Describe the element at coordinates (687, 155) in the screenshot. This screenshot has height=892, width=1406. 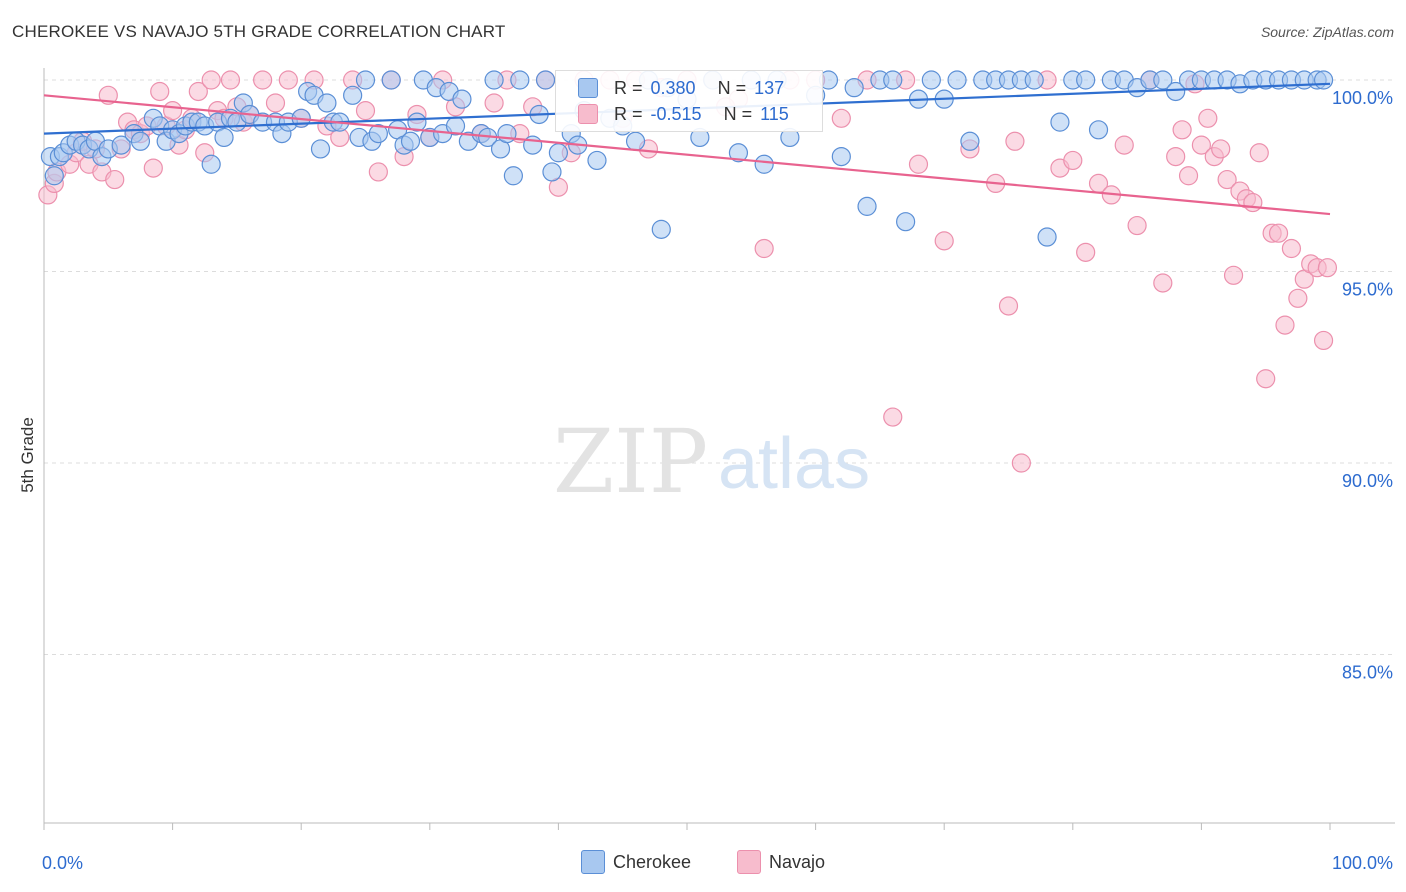
I see `navajo-trend-line` at that location.